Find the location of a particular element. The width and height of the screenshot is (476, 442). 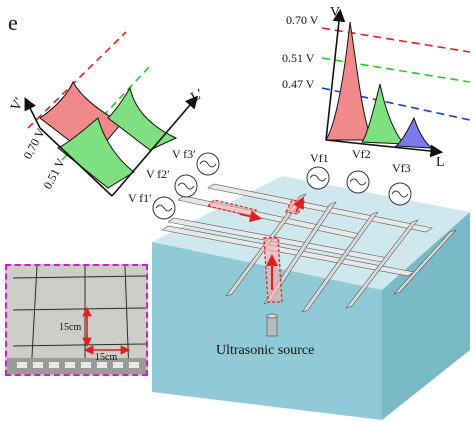

left-level-line-high is located at coordinates (77, 80).